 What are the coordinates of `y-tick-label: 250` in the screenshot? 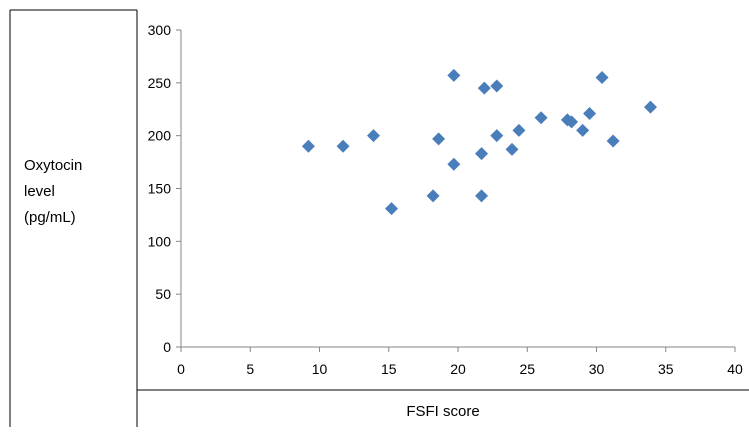 It's located at (160, 83).